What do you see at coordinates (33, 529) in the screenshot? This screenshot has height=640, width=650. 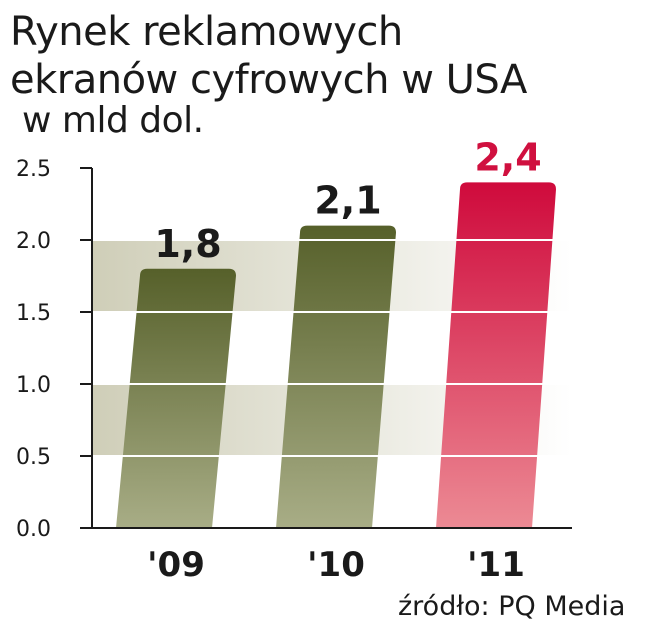 I see `y-tick-label: 0.0` at bounding box center [33, 529].